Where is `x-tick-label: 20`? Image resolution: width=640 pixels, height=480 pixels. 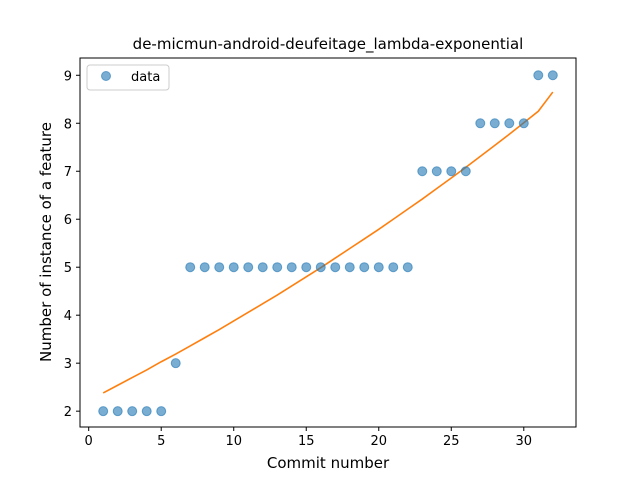
x-tick-label: 20 is located at coordinates (378, 441).